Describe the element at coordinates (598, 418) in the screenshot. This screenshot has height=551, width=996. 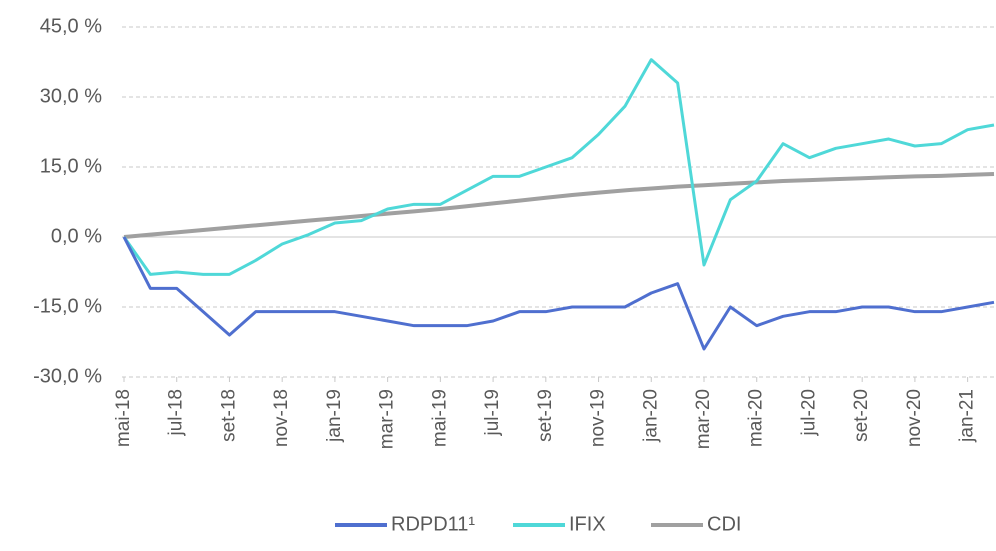
I see `x-tick-label: nov-19` at that location.